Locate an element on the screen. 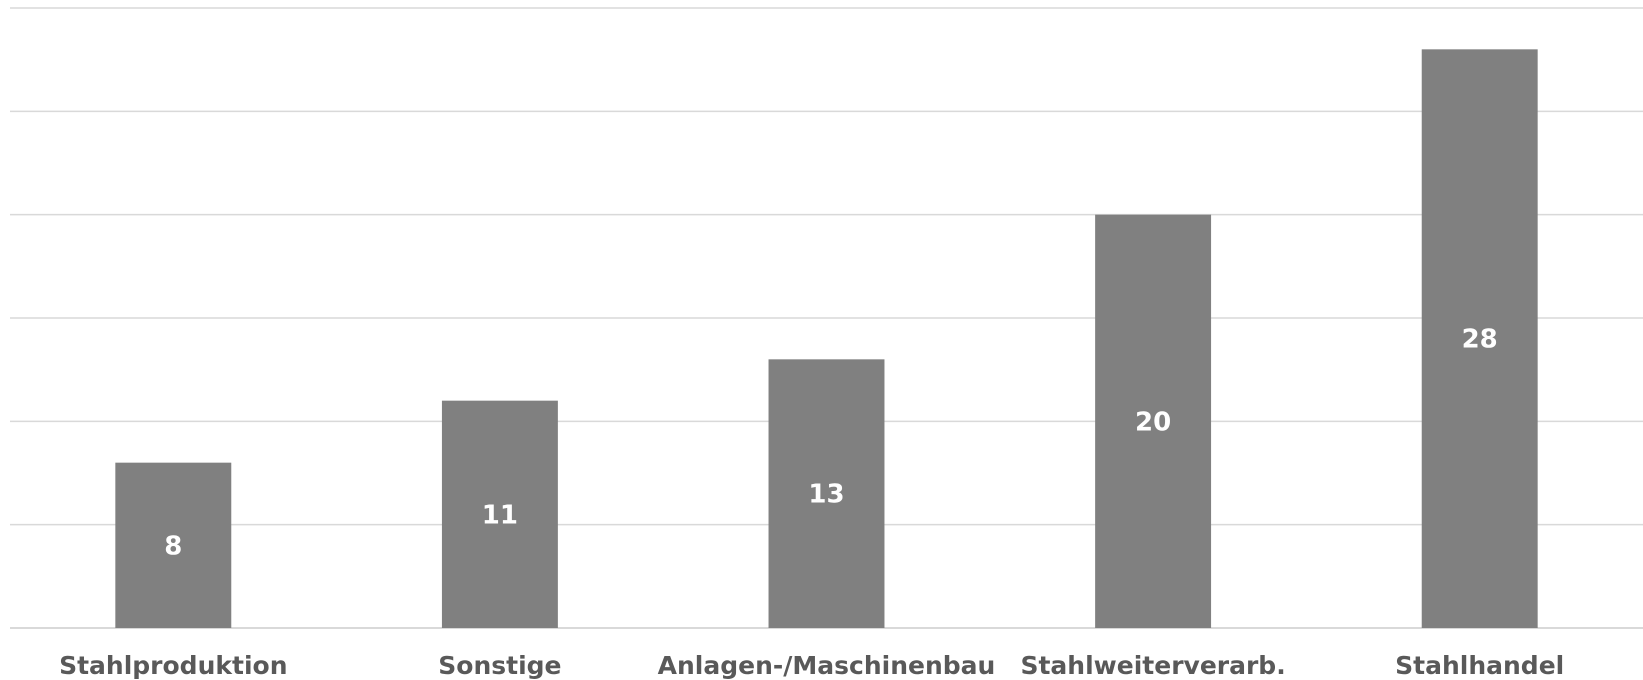 The image size is (1643, 680). x-tick-label: Anlagen-/Maschinenbau is located at coordinates (827, 665).